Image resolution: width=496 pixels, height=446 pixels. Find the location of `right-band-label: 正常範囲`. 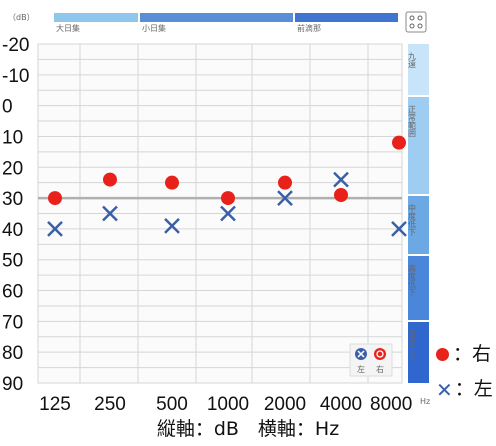

right-band-label: 正常範囲 is located at coordinates (412, 121).